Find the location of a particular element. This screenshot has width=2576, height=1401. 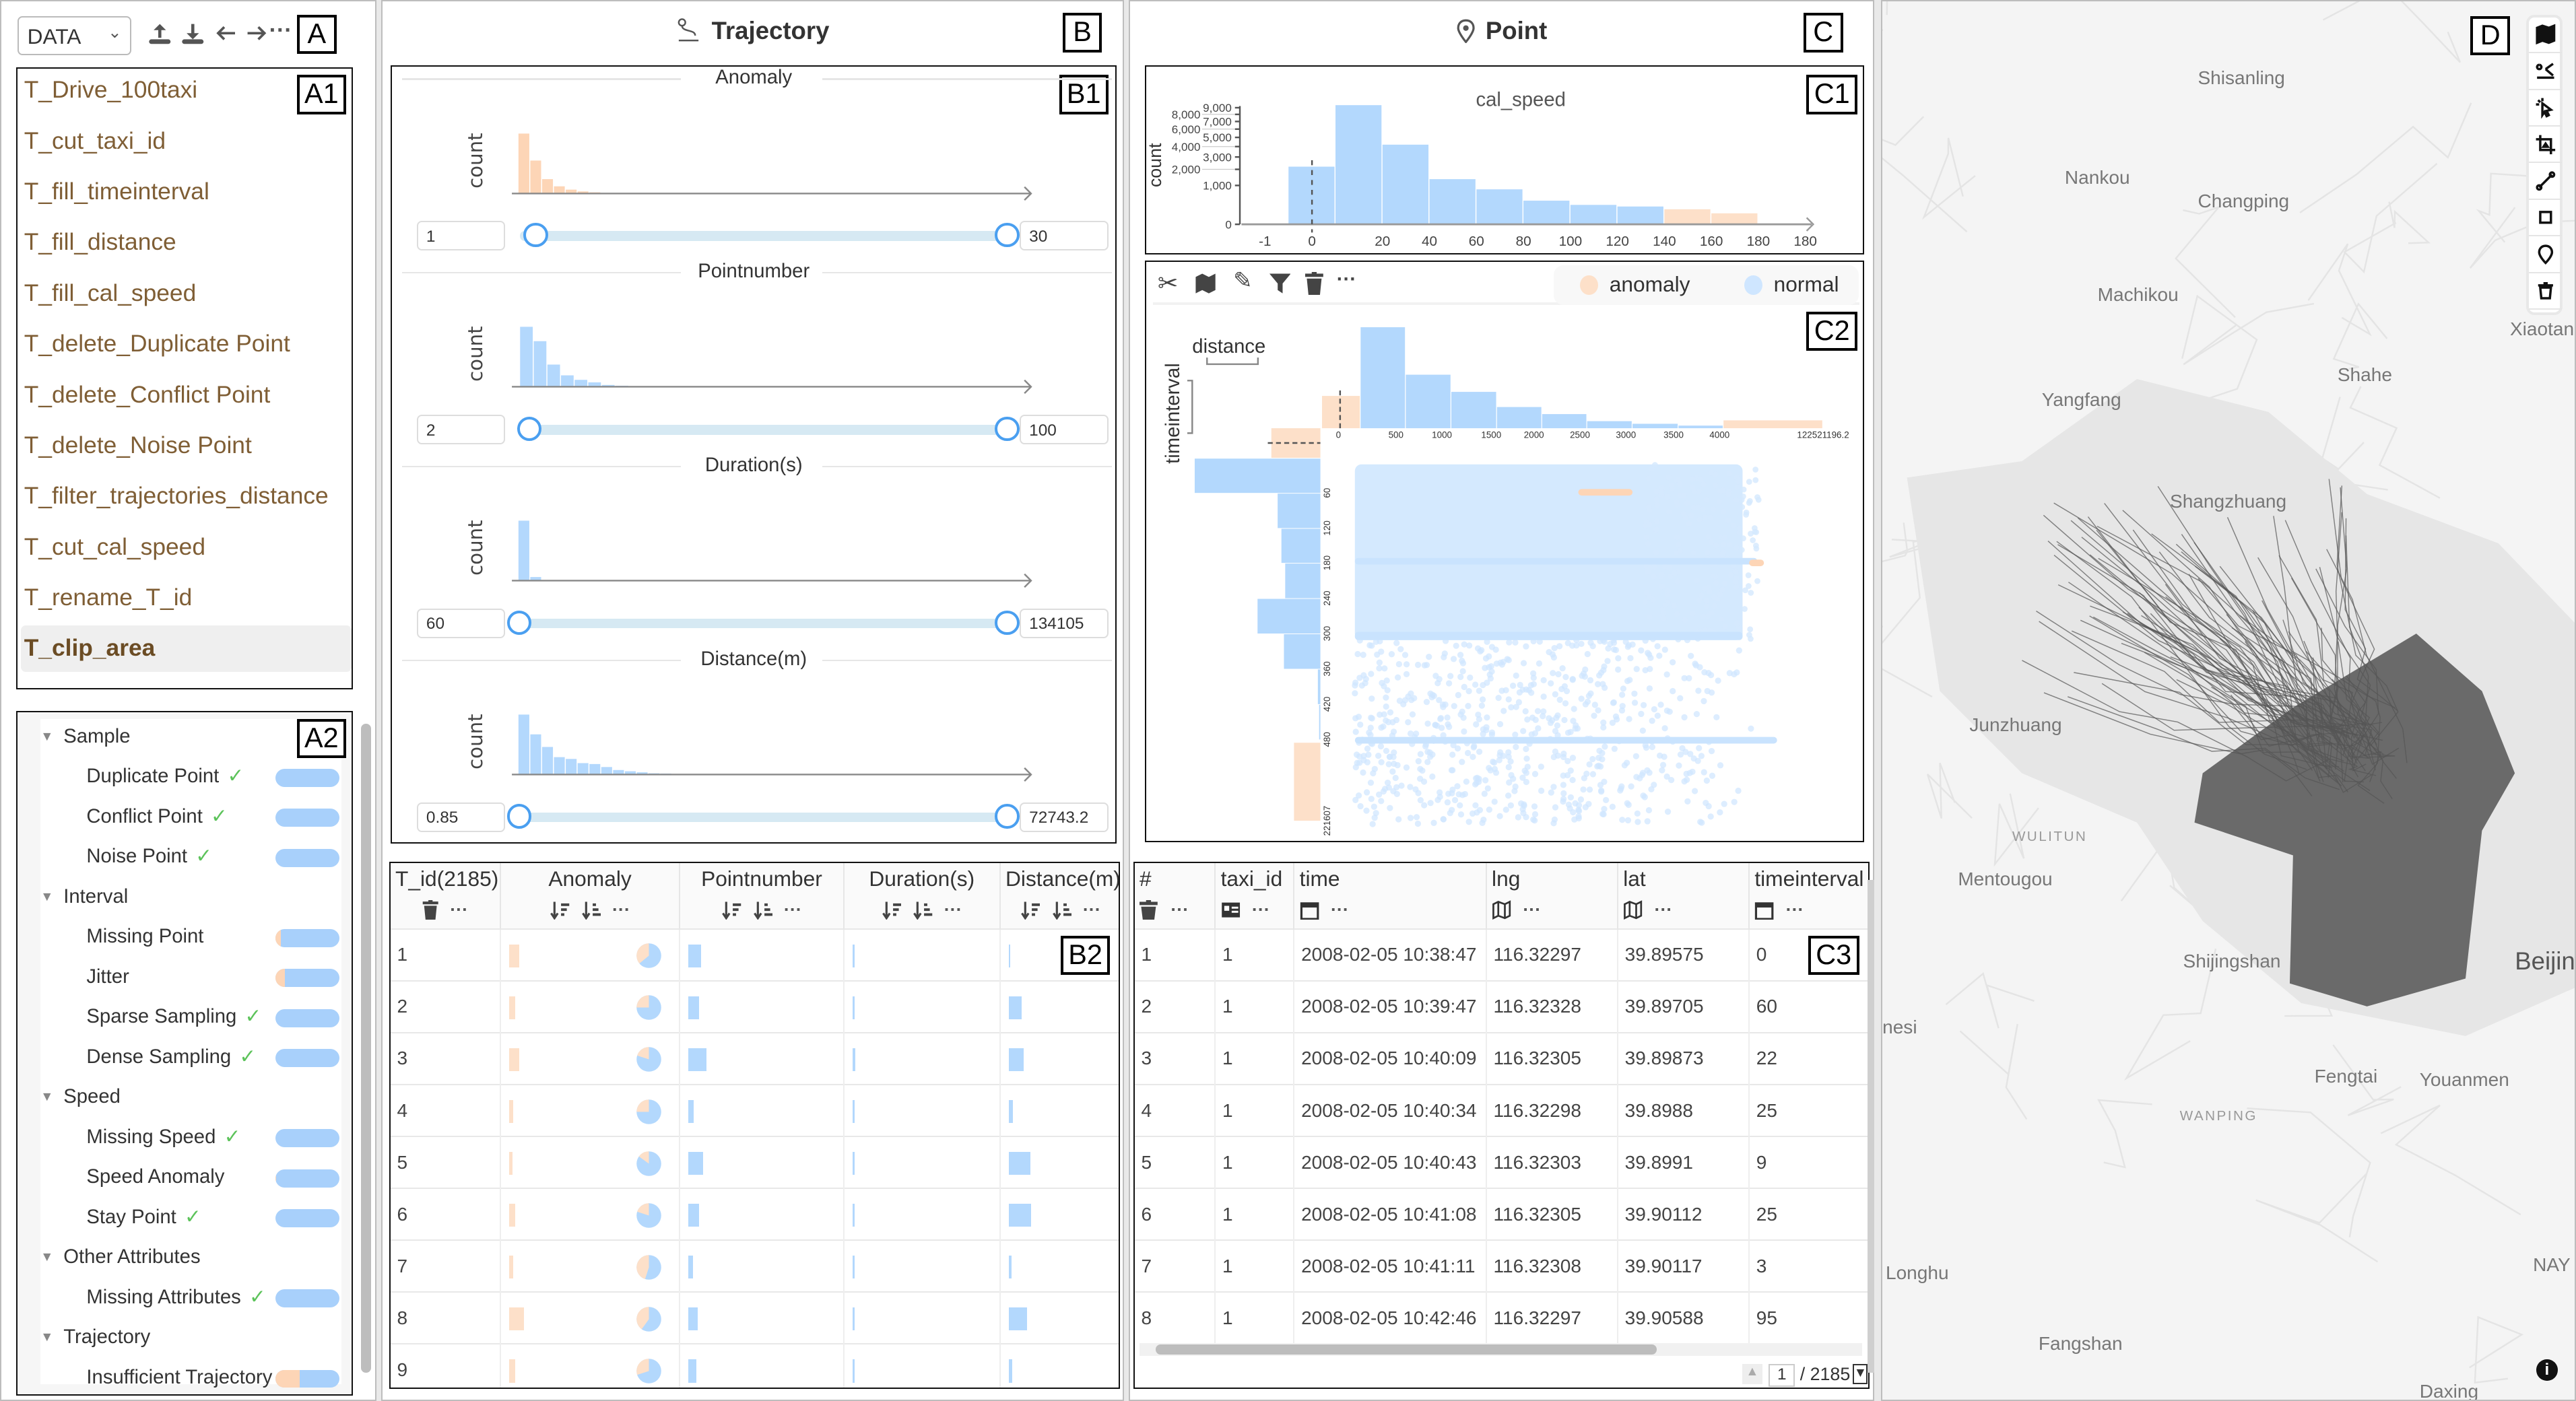

tree-item: Noise Point ✓ is located at coordinates (182, 857).